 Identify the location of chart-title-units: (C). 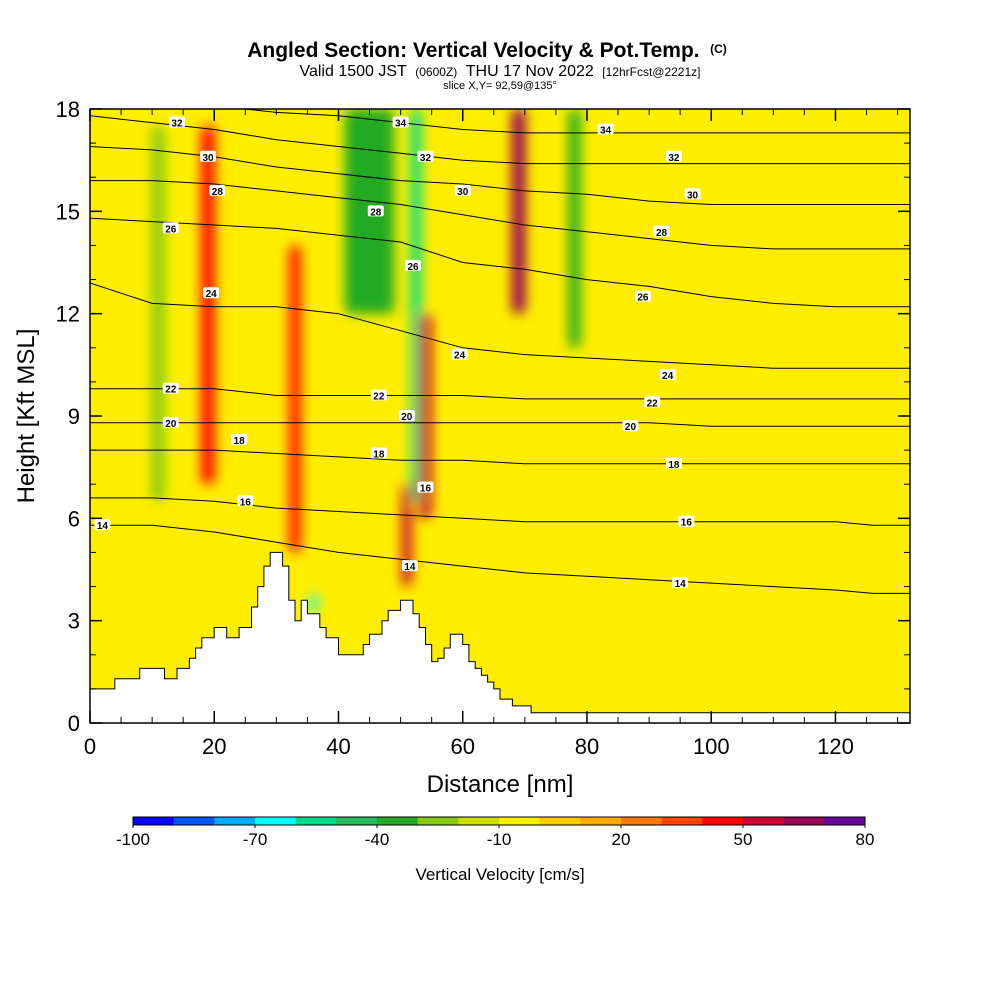
(718, 49).